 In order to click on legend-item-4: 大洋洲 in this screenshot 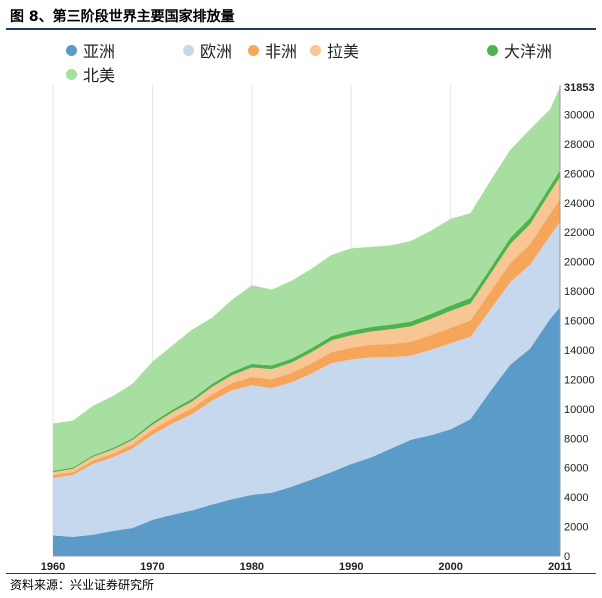, I will do `click(519, 50)`.